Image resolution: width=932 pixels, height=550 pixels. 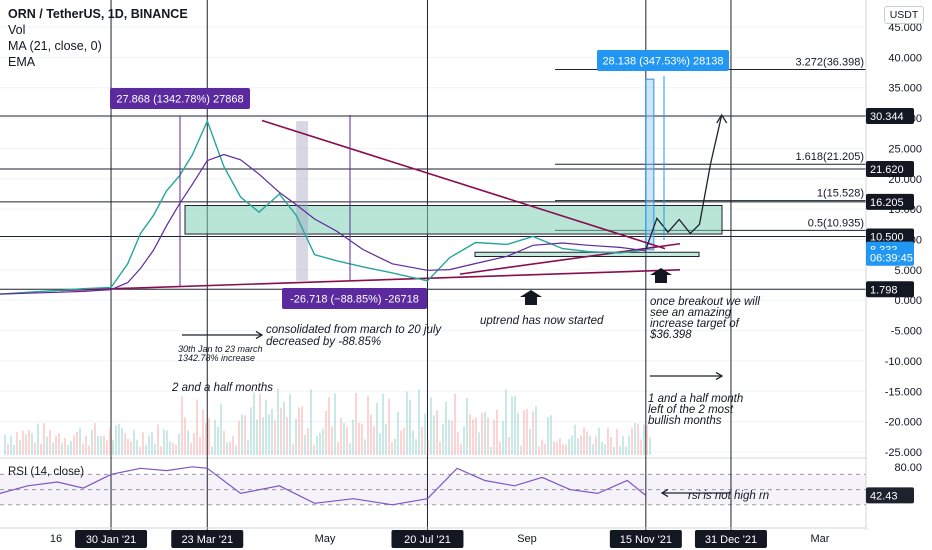 I want to click on rising-trendline, so click(x=570, y=258).